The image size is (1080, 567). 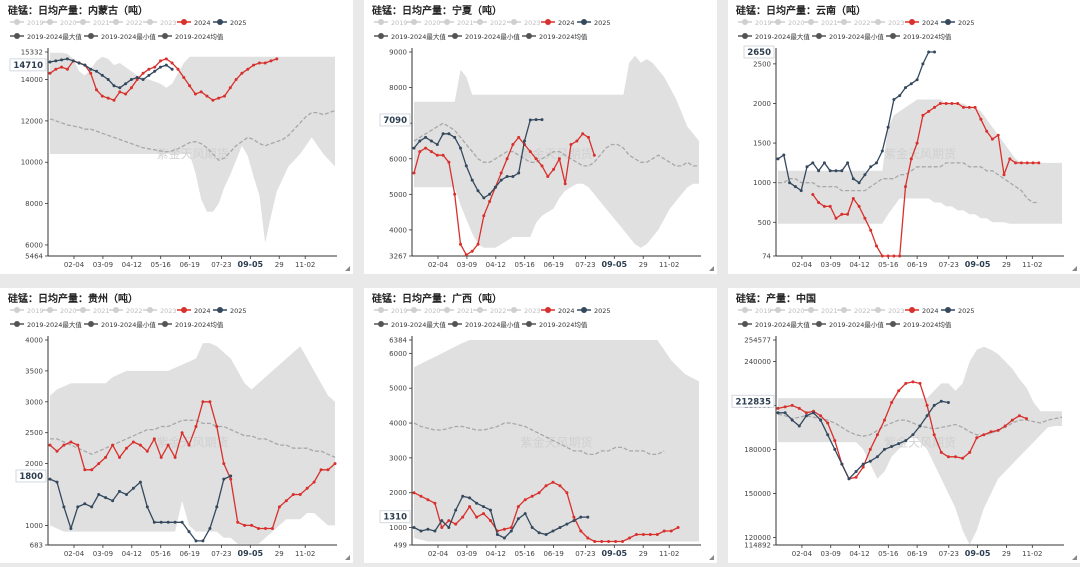 What do you see at coordinates (73, 298) in the screenshot?
I see `chart-title: 硅锰：日均产量：贵州（吨）` at bounding box center [73, 298].